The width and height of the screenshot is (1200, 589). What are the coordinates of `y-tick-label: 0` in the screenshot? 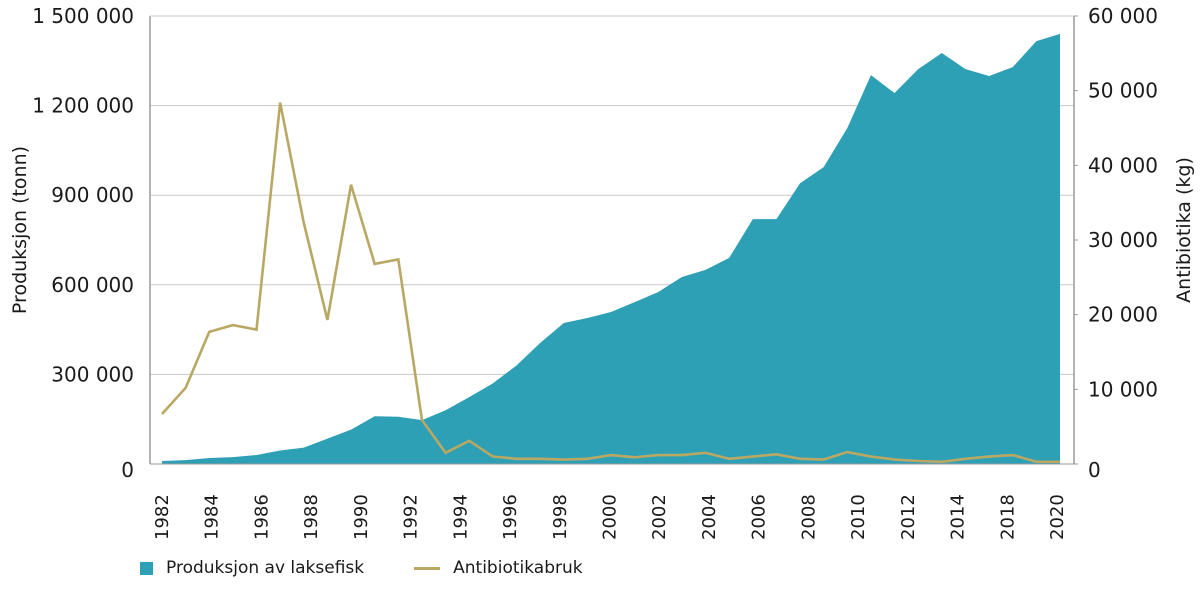 It's located at (127, 470).